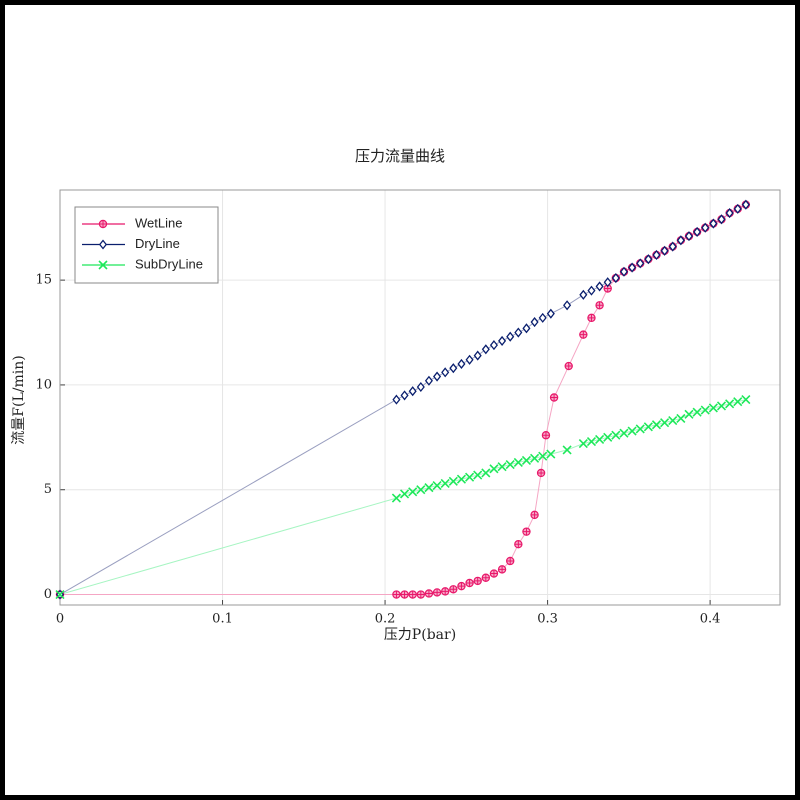 This screenshot has height=800, width=800. I want to click on x-tick-label: 0, so click(60, 619).